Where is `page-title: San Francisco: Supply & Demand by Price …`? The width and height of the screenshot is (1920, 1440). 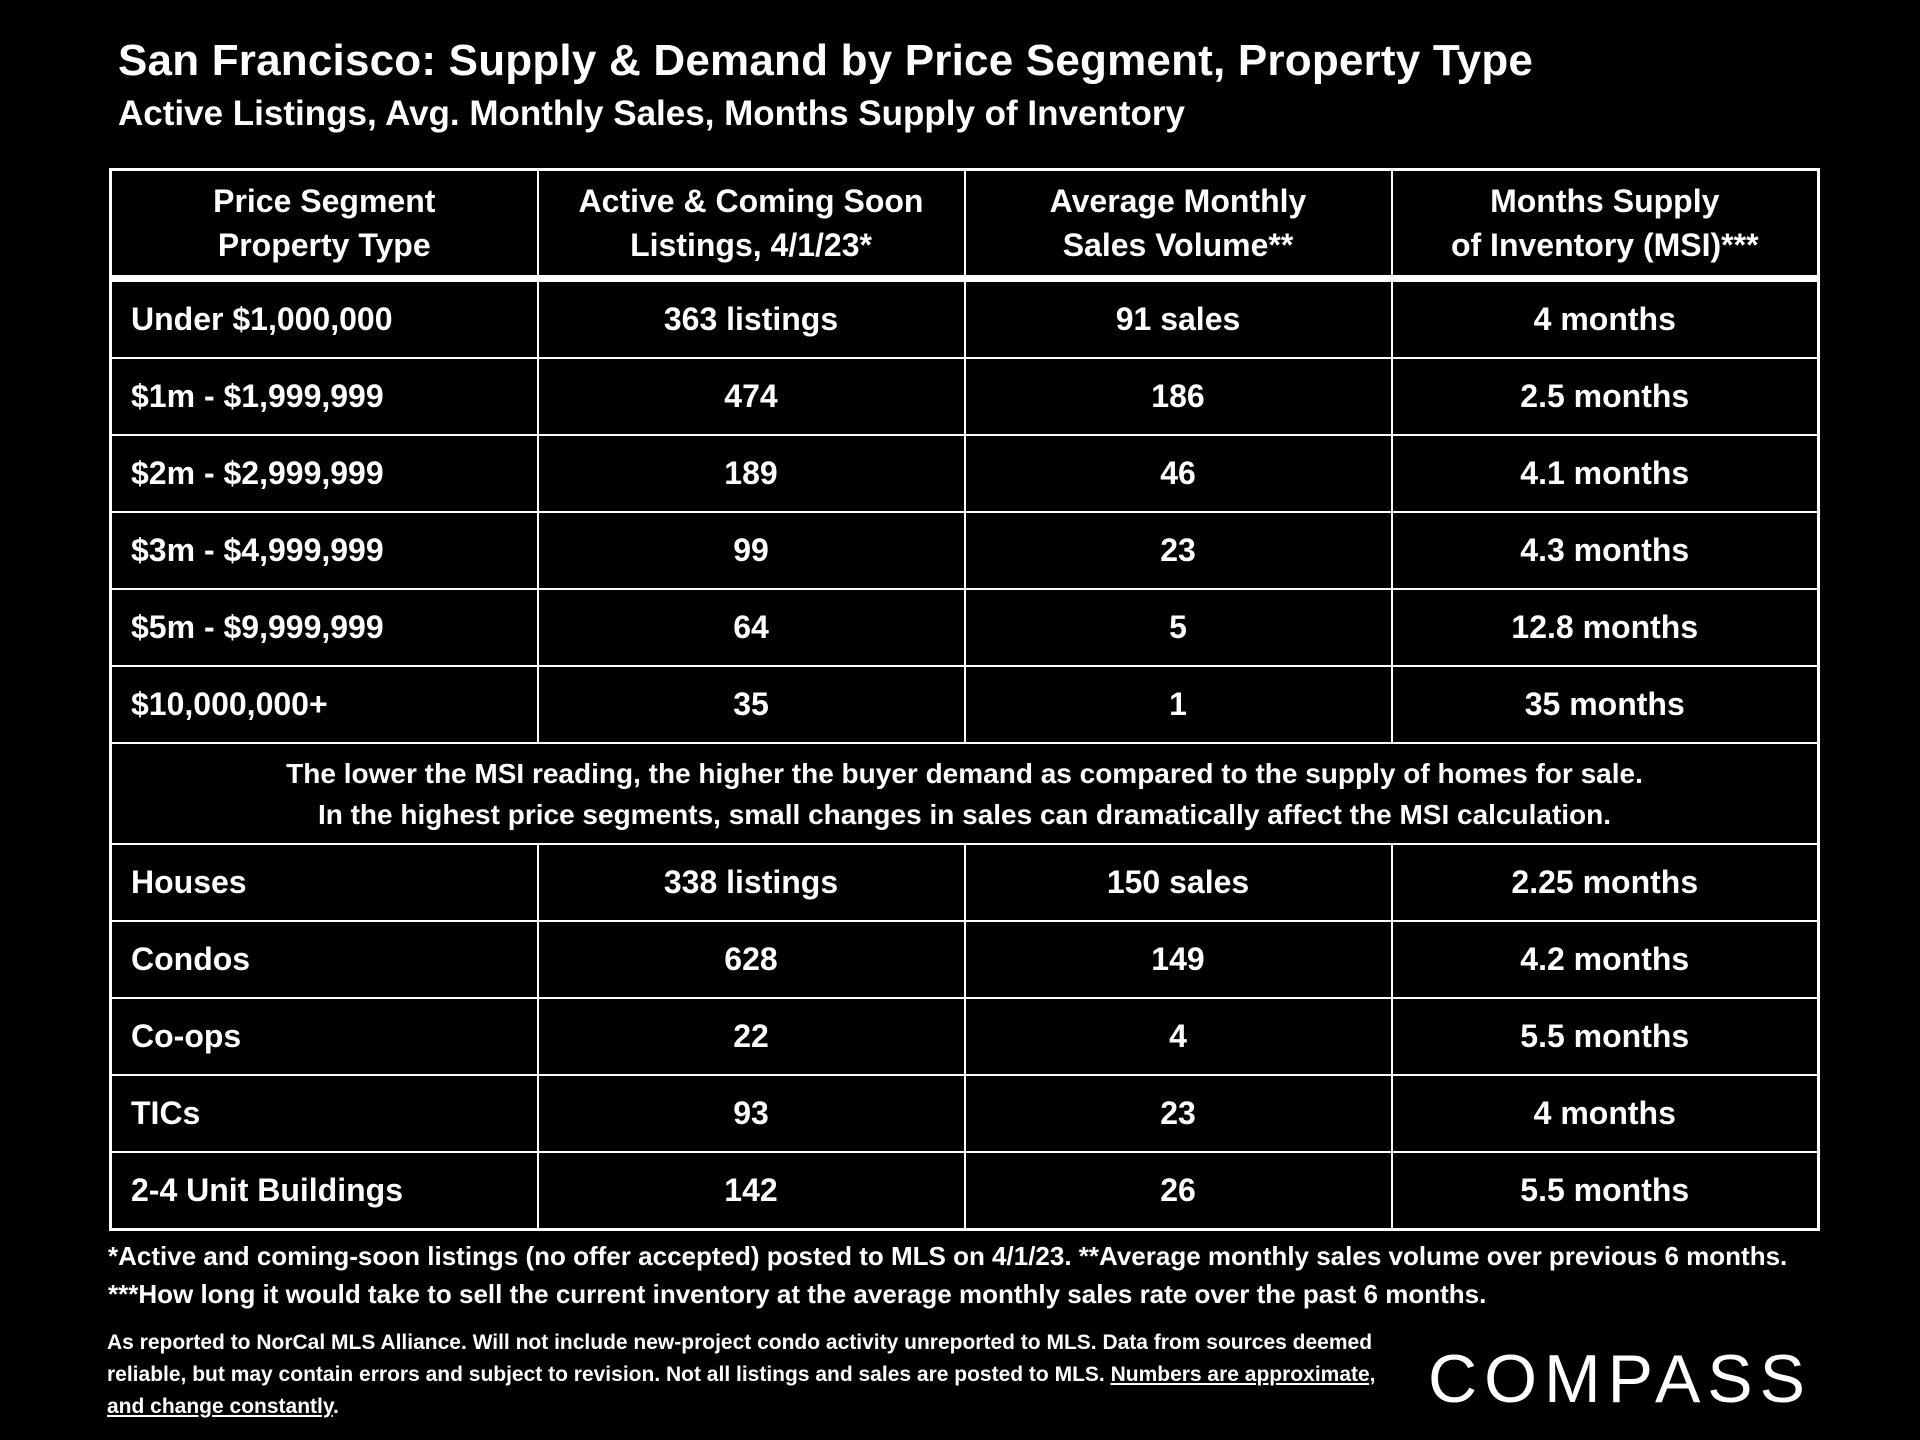 page-title: San Francisco: Supply & Demand by Price … is located at coordinates (826, 60).